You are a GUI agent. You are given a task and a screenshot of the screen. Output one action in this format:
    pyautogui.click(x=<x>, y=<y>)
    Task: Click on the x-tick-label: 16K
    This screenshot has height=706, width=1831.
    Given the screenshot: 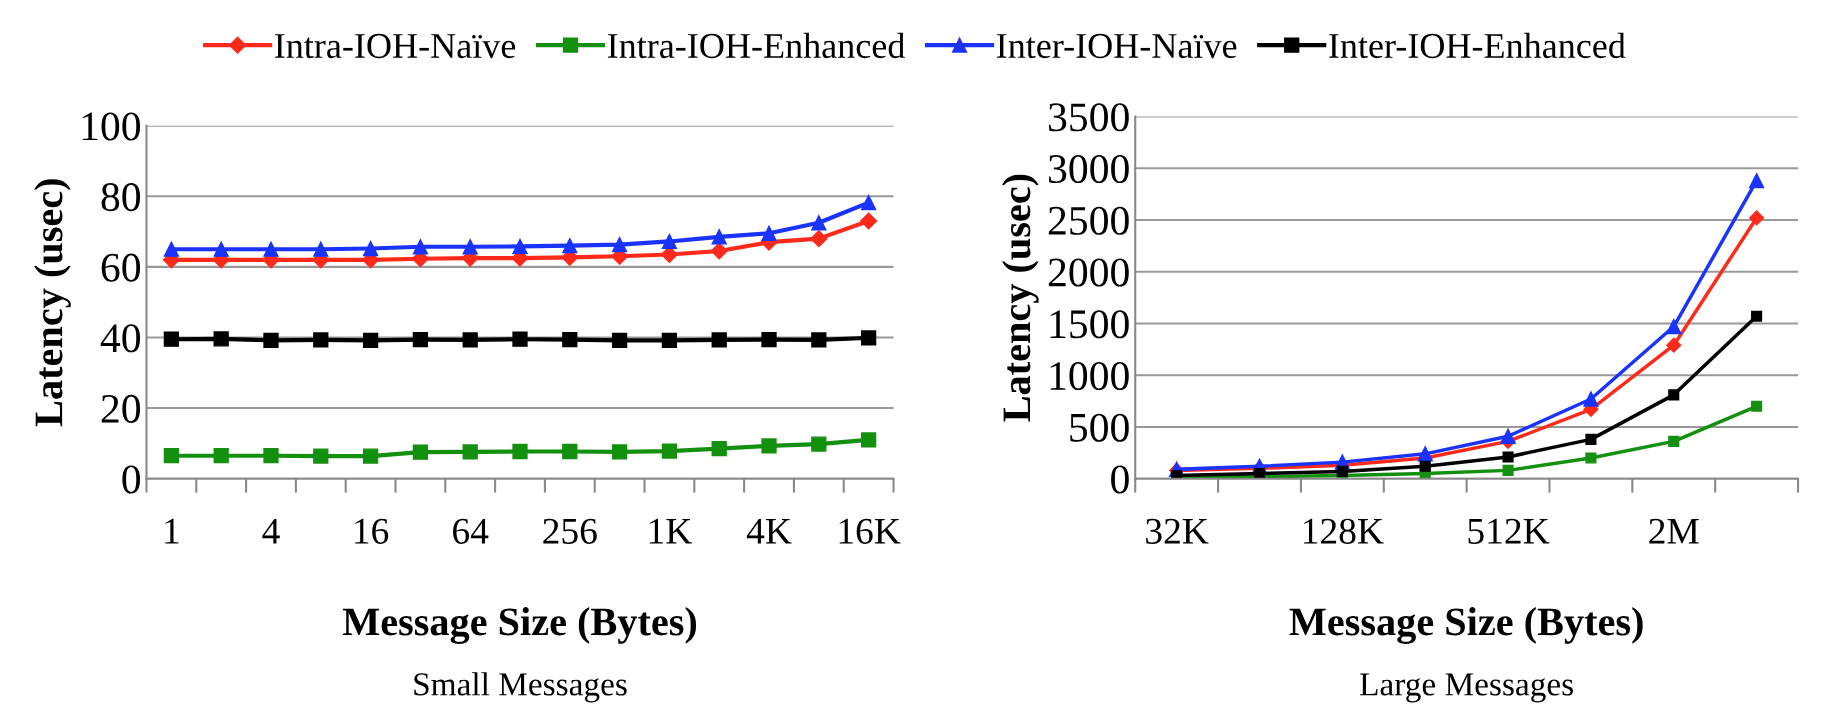 What is the action you would take?
    pyautogui.click(x=870, y=531)
    